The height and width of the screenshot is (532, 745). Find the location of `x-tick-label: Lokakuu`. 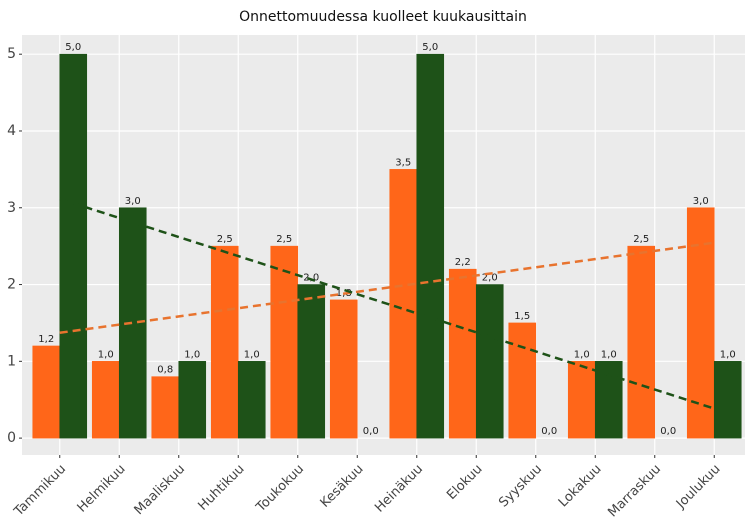

x-tick-label: Lokakuu is located at coordinates (580, 486).